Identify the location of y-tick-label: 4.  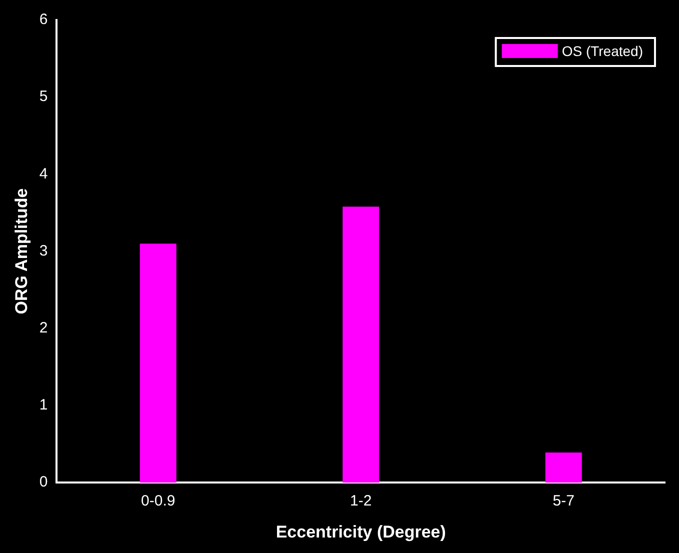
(43, 173).